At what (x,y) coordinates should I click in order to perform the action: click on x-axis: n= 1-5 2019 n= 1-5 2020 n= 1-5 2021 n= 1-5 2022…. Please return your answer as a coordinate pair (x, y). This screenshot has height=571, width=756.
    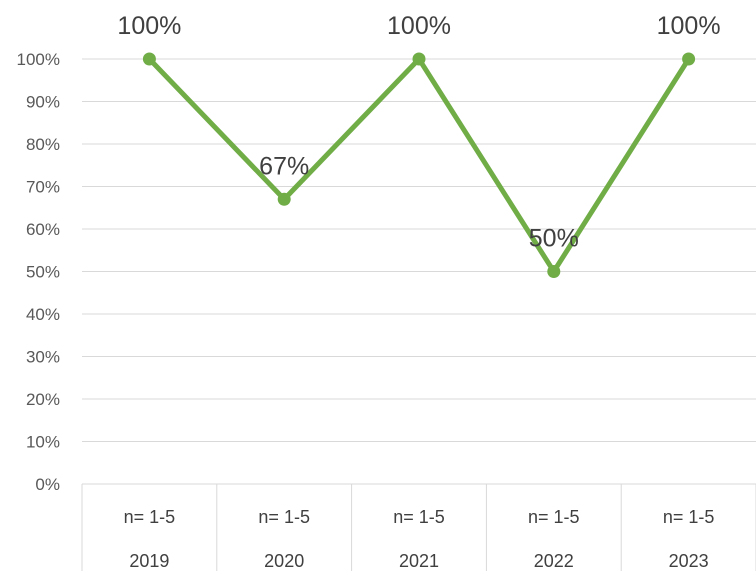
    Looking at the image, I should click on (418, 527).